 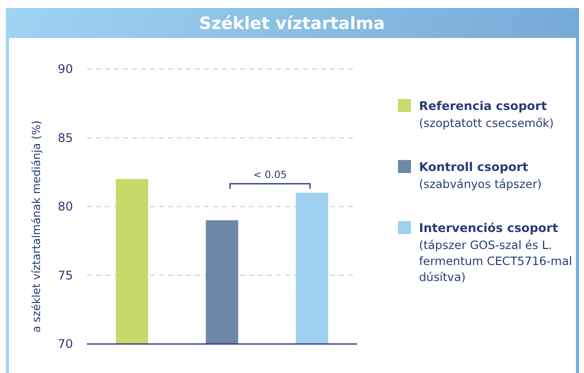 What do you see at coordinates (495, 252) in the screenshot?
I see `legend-label: Intervenciós csoport (tápszer GOS-szal és L. fermentum CECT5716-mal dúsítva)` at bounding box center [495, 252].